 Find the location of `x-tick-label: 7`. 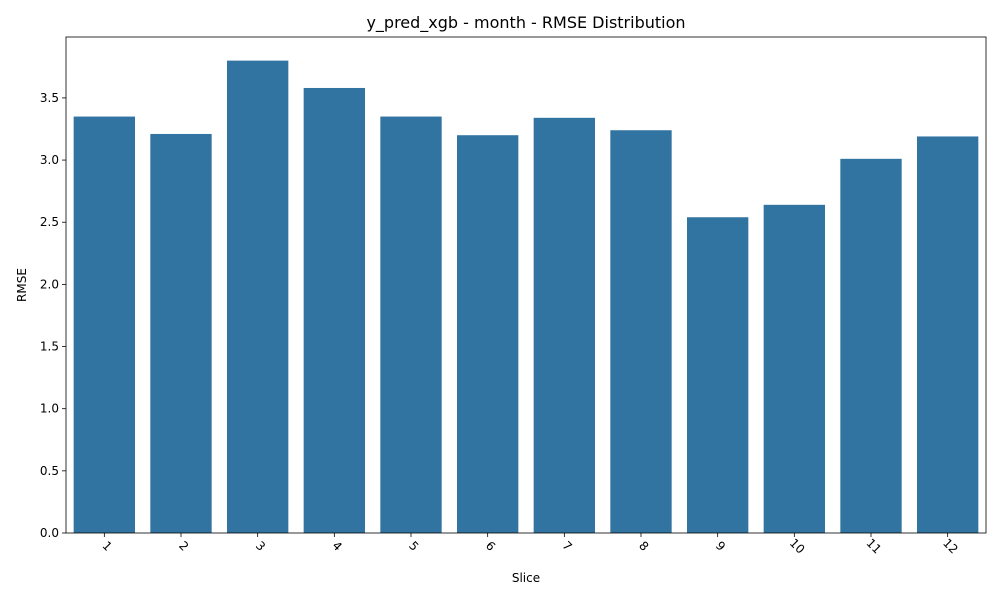

x-tick-label: 7 is located at coordinates (567, 546).